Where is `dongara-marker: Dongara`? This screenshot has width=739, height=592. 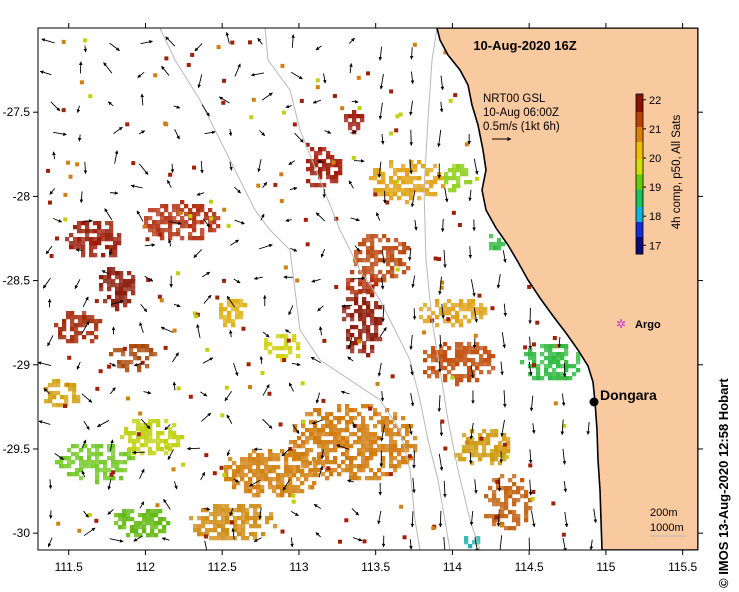
dongara-marker: Dongara is located at coordinates (623, 397).